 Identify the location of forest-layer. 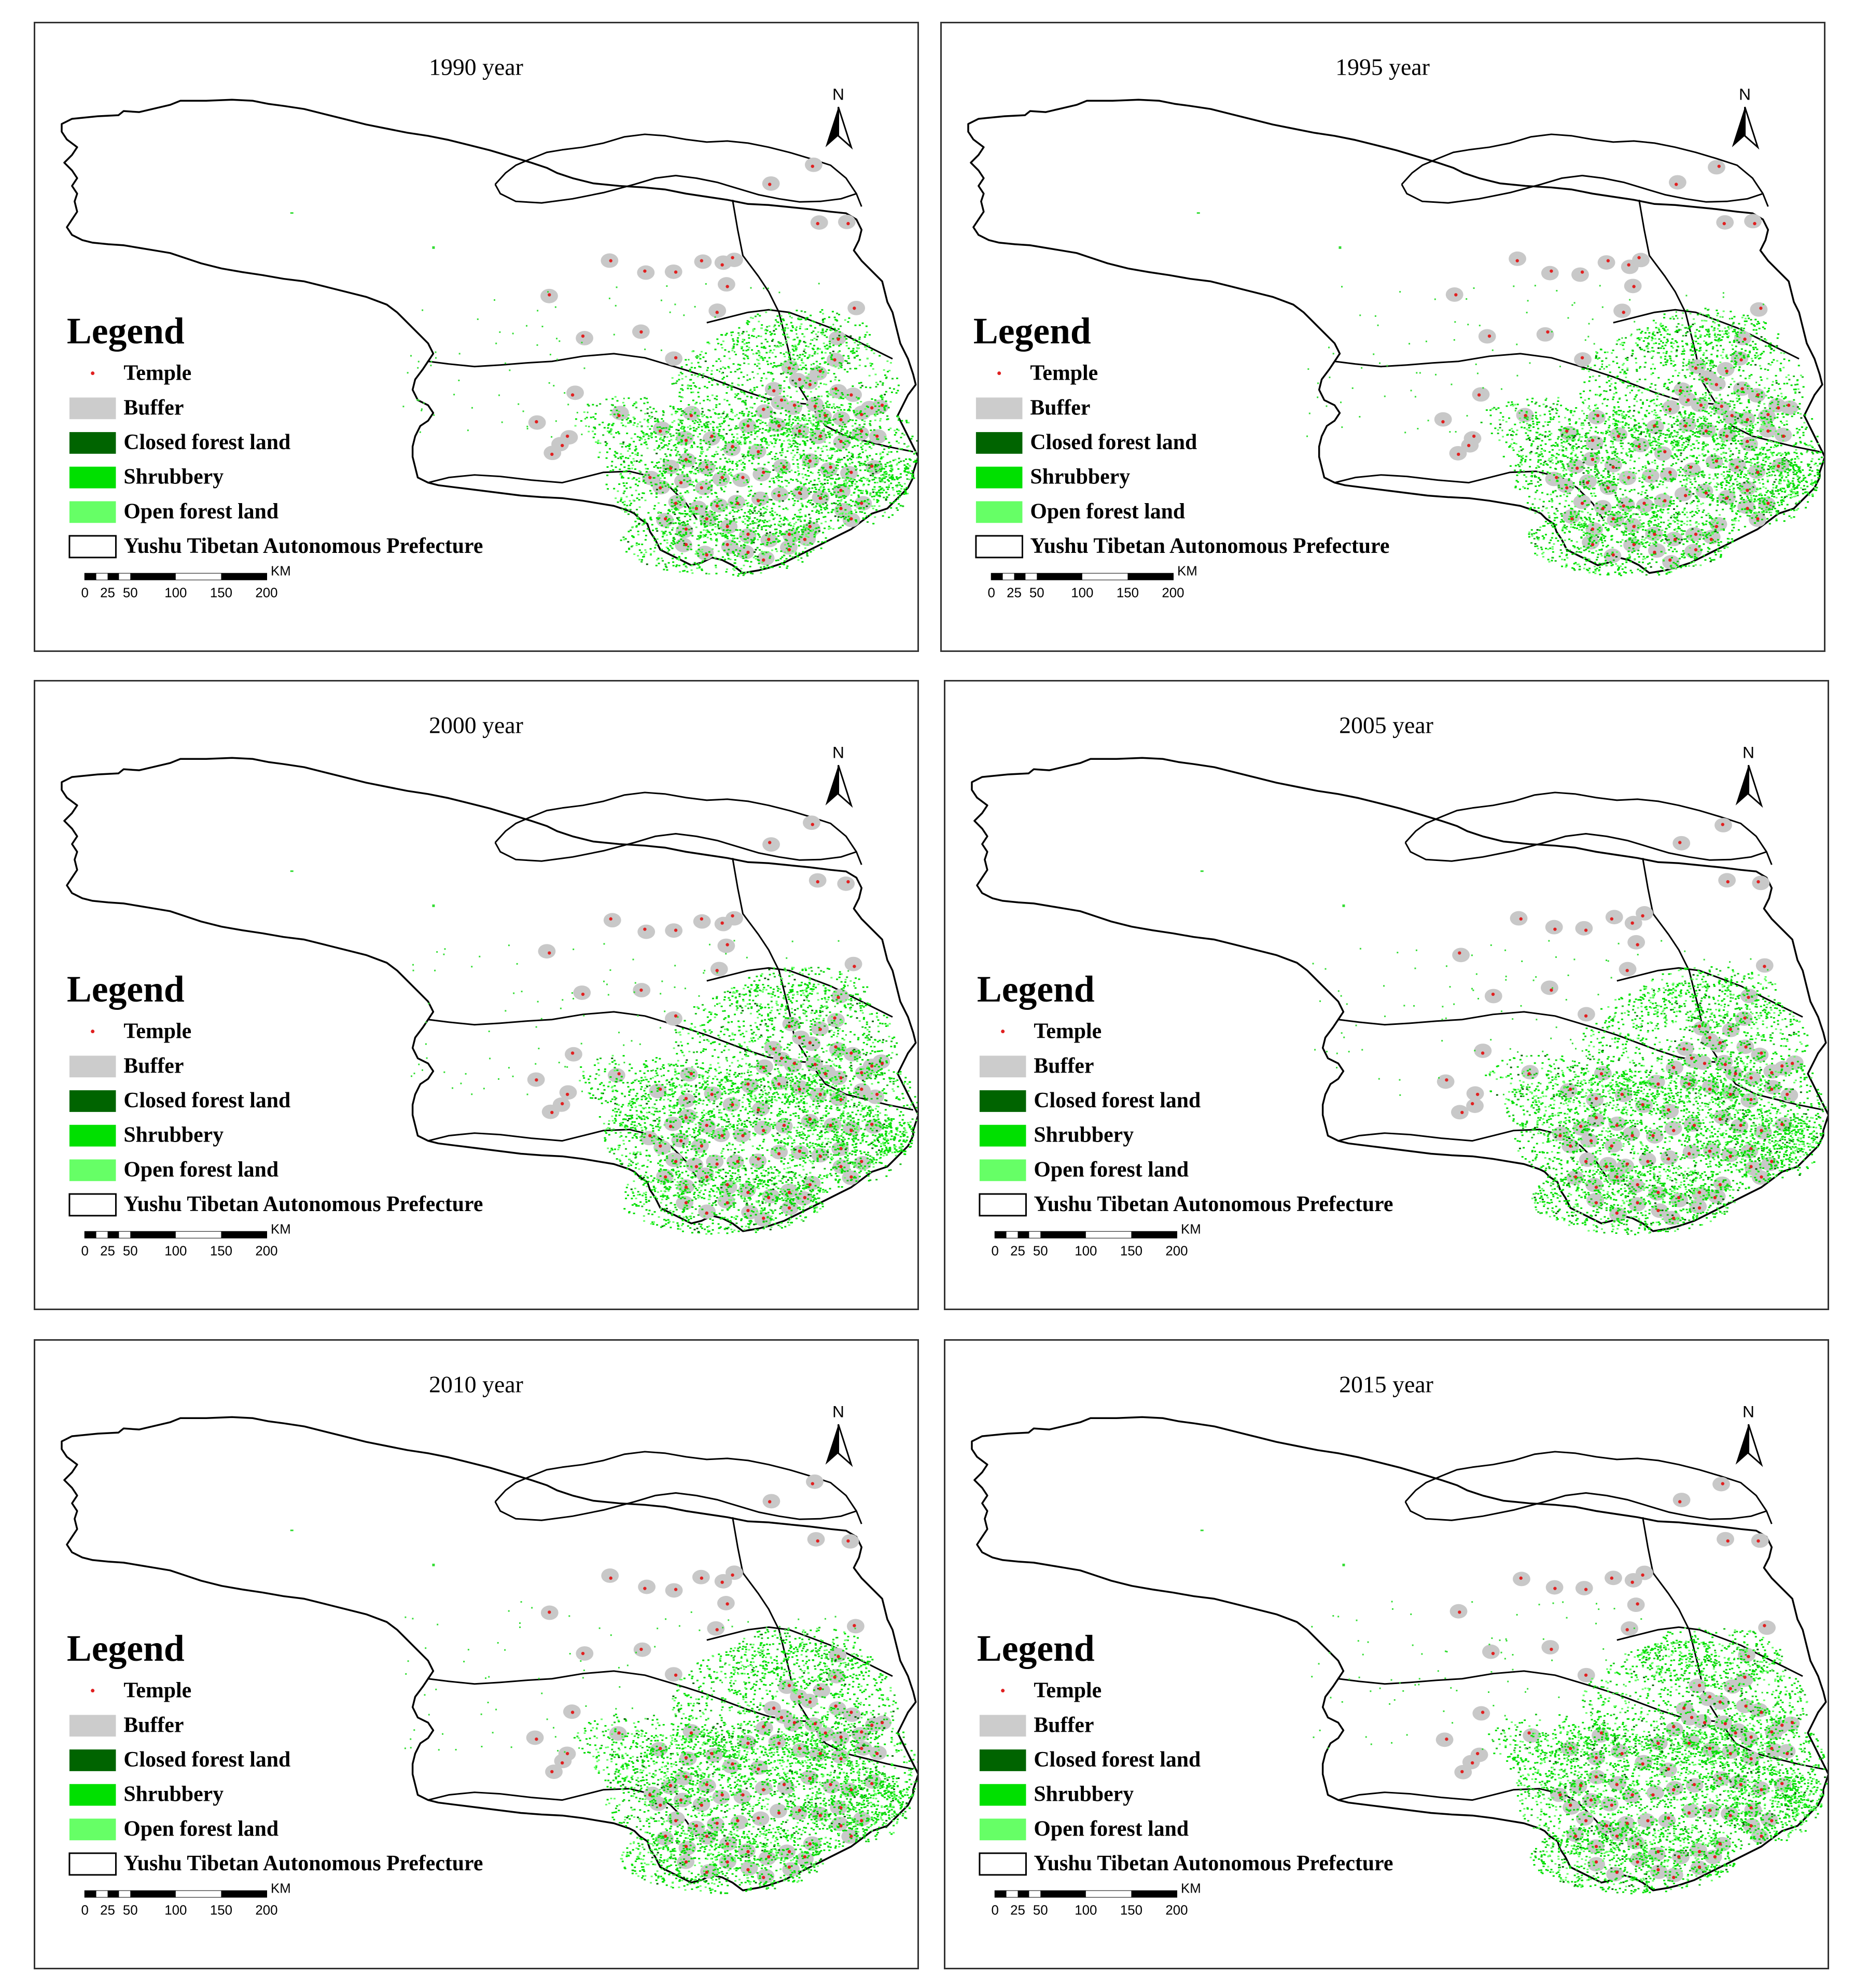
(603, 394).